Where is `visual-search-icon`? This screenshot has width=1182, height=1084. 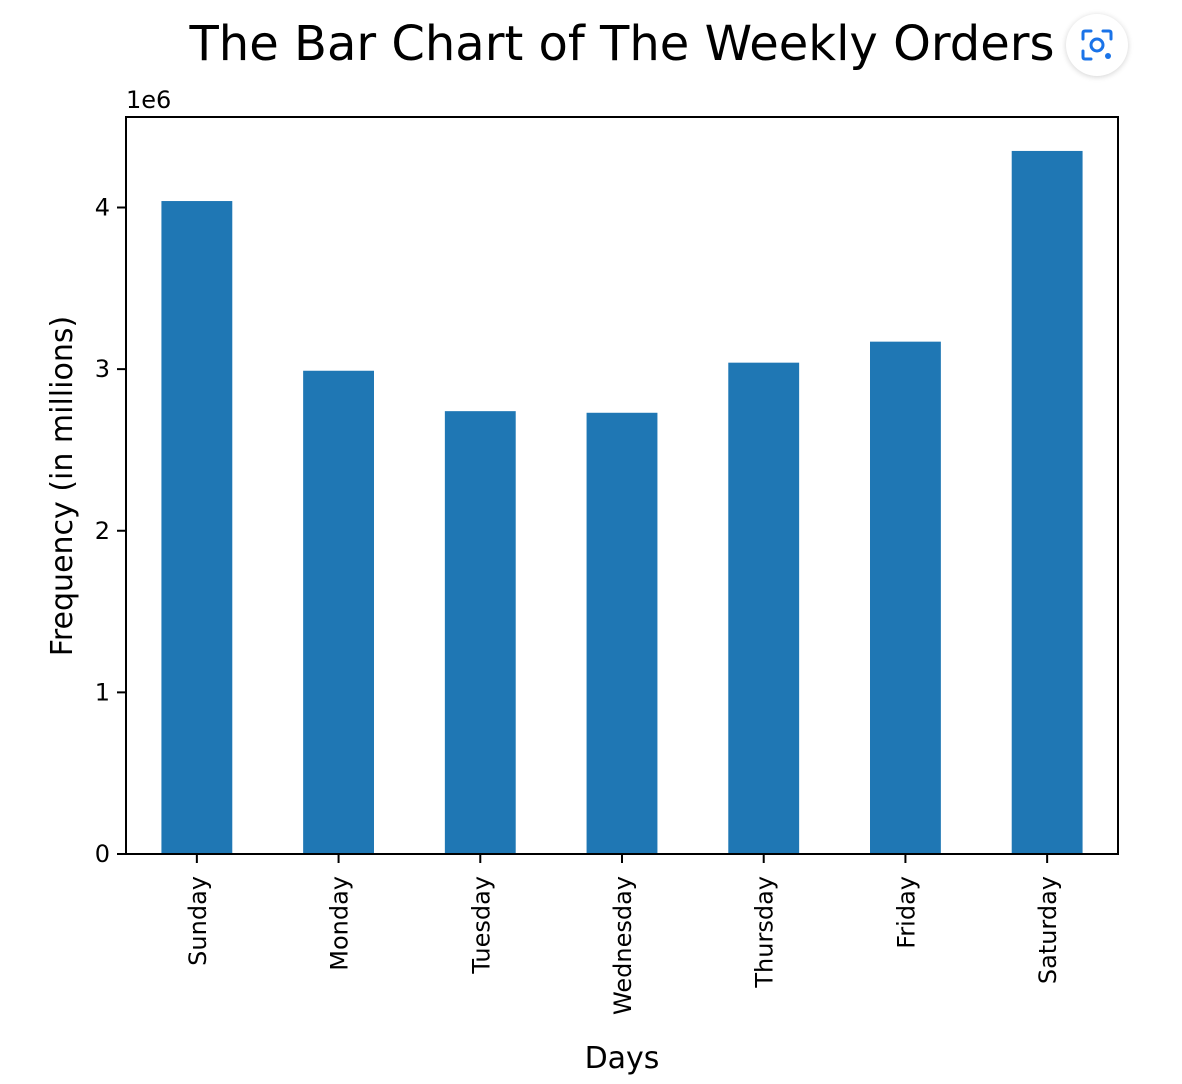
visual-search-icon is located at coordinates (1097, 45).